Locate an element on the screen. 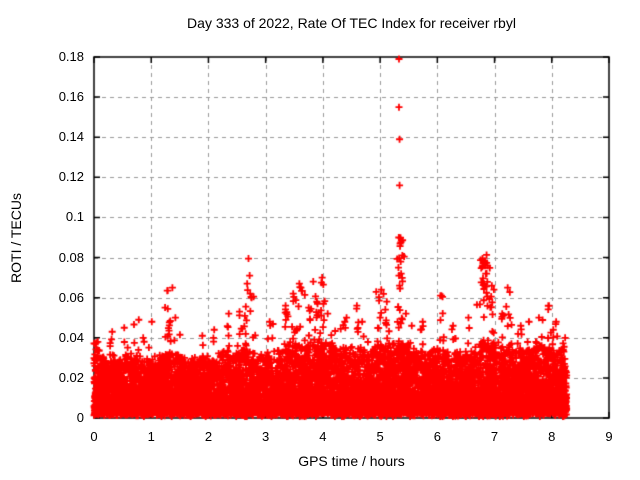  y-tick-label: 0.06 is located at coordinates (71, 297).